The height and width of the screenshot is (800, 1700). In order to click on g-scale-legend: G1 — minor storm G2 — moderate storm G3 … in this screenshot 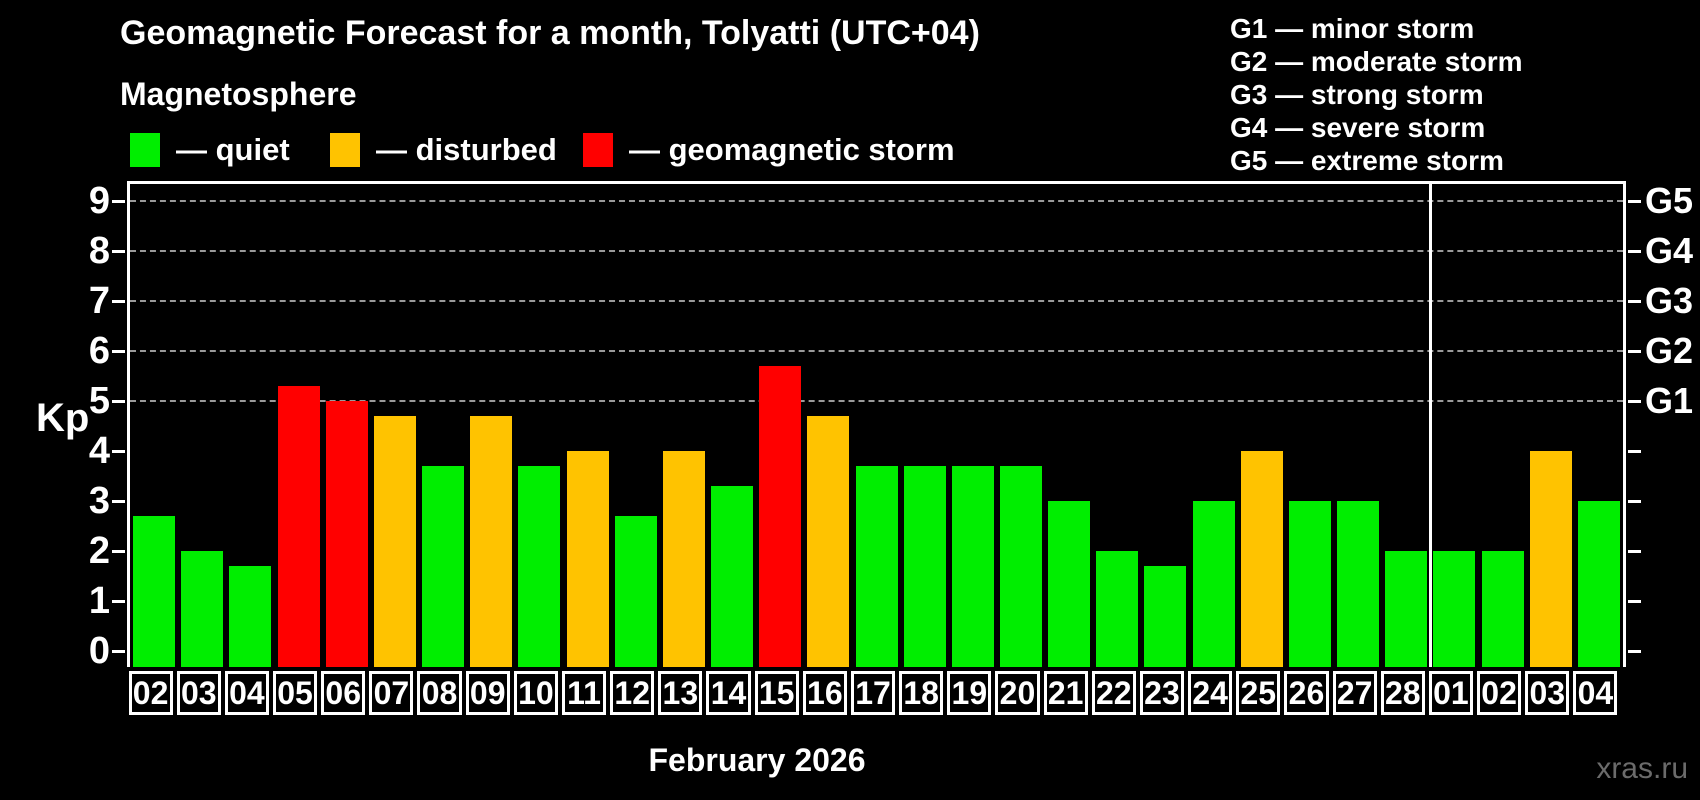, I will do `click(1376, 94)`.